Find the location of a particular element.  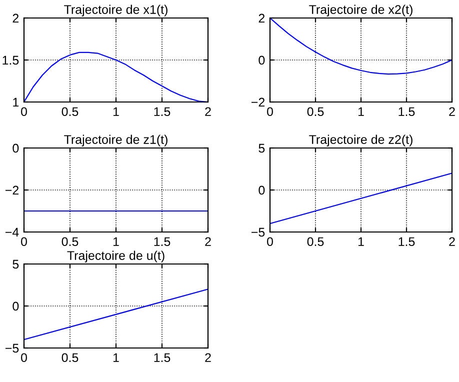

chart-title: Trajectoire de u(t) is located at coordinates (115, 256).